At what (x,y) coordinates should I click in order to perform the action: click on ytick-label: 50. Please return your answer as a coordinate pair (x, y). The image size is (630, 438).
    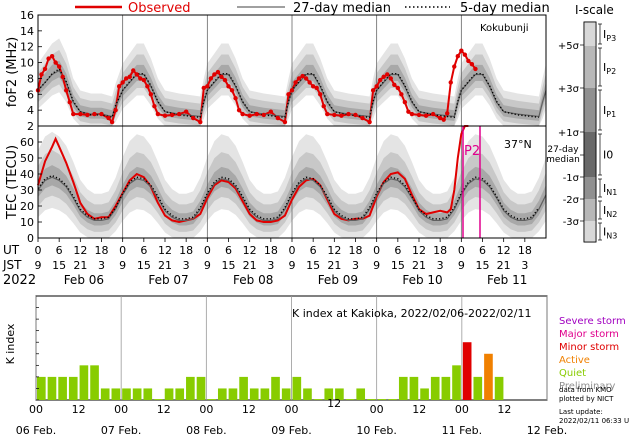
    Looking at the image, I should click on (27, 158).